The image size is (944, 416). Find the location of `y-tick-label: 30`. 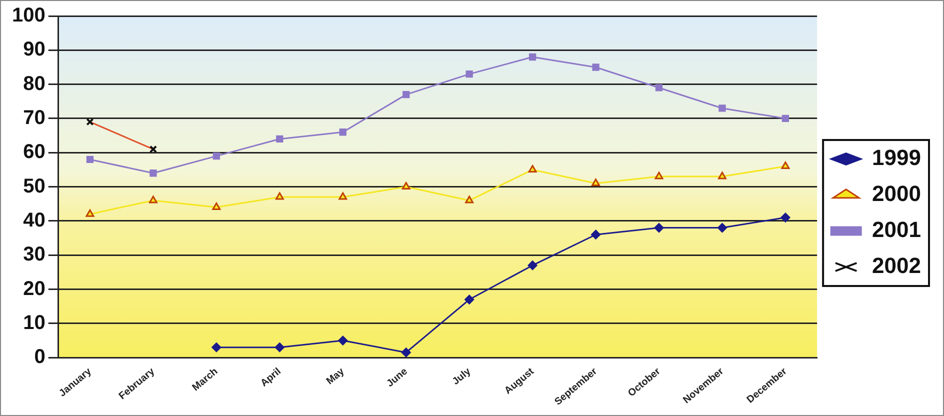

y-tick-label: 30 is located at coordinates (34, 255).